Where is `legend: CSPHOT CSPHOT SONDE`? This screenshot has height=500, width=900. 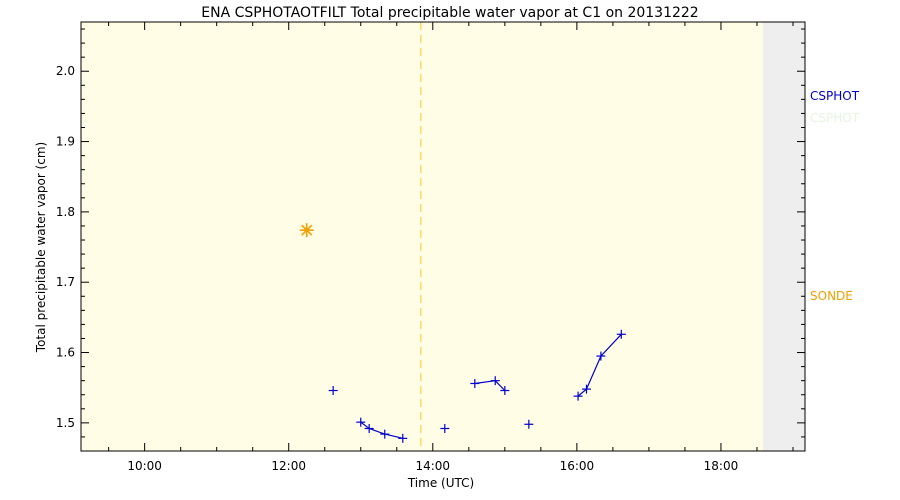
legend: CSPHOT CSPHOT SONDE is located at coordinates (835, 196).